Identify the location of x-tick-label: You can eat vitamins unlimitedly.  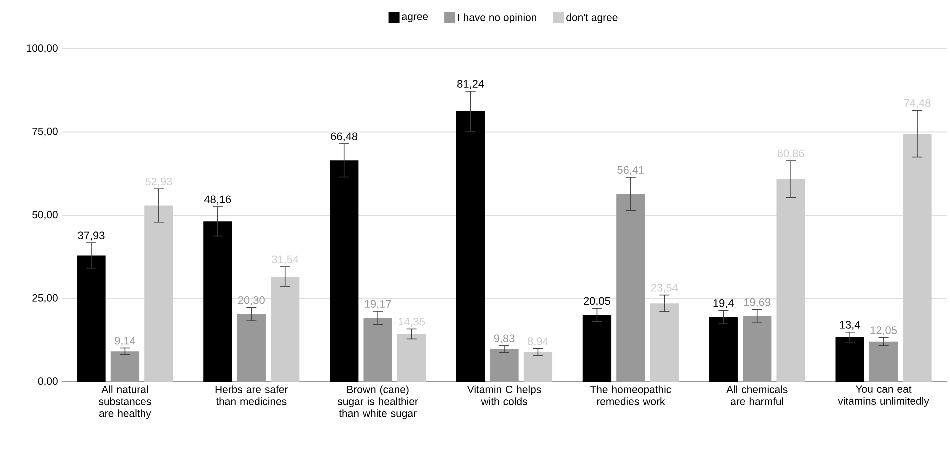
(884, 397).